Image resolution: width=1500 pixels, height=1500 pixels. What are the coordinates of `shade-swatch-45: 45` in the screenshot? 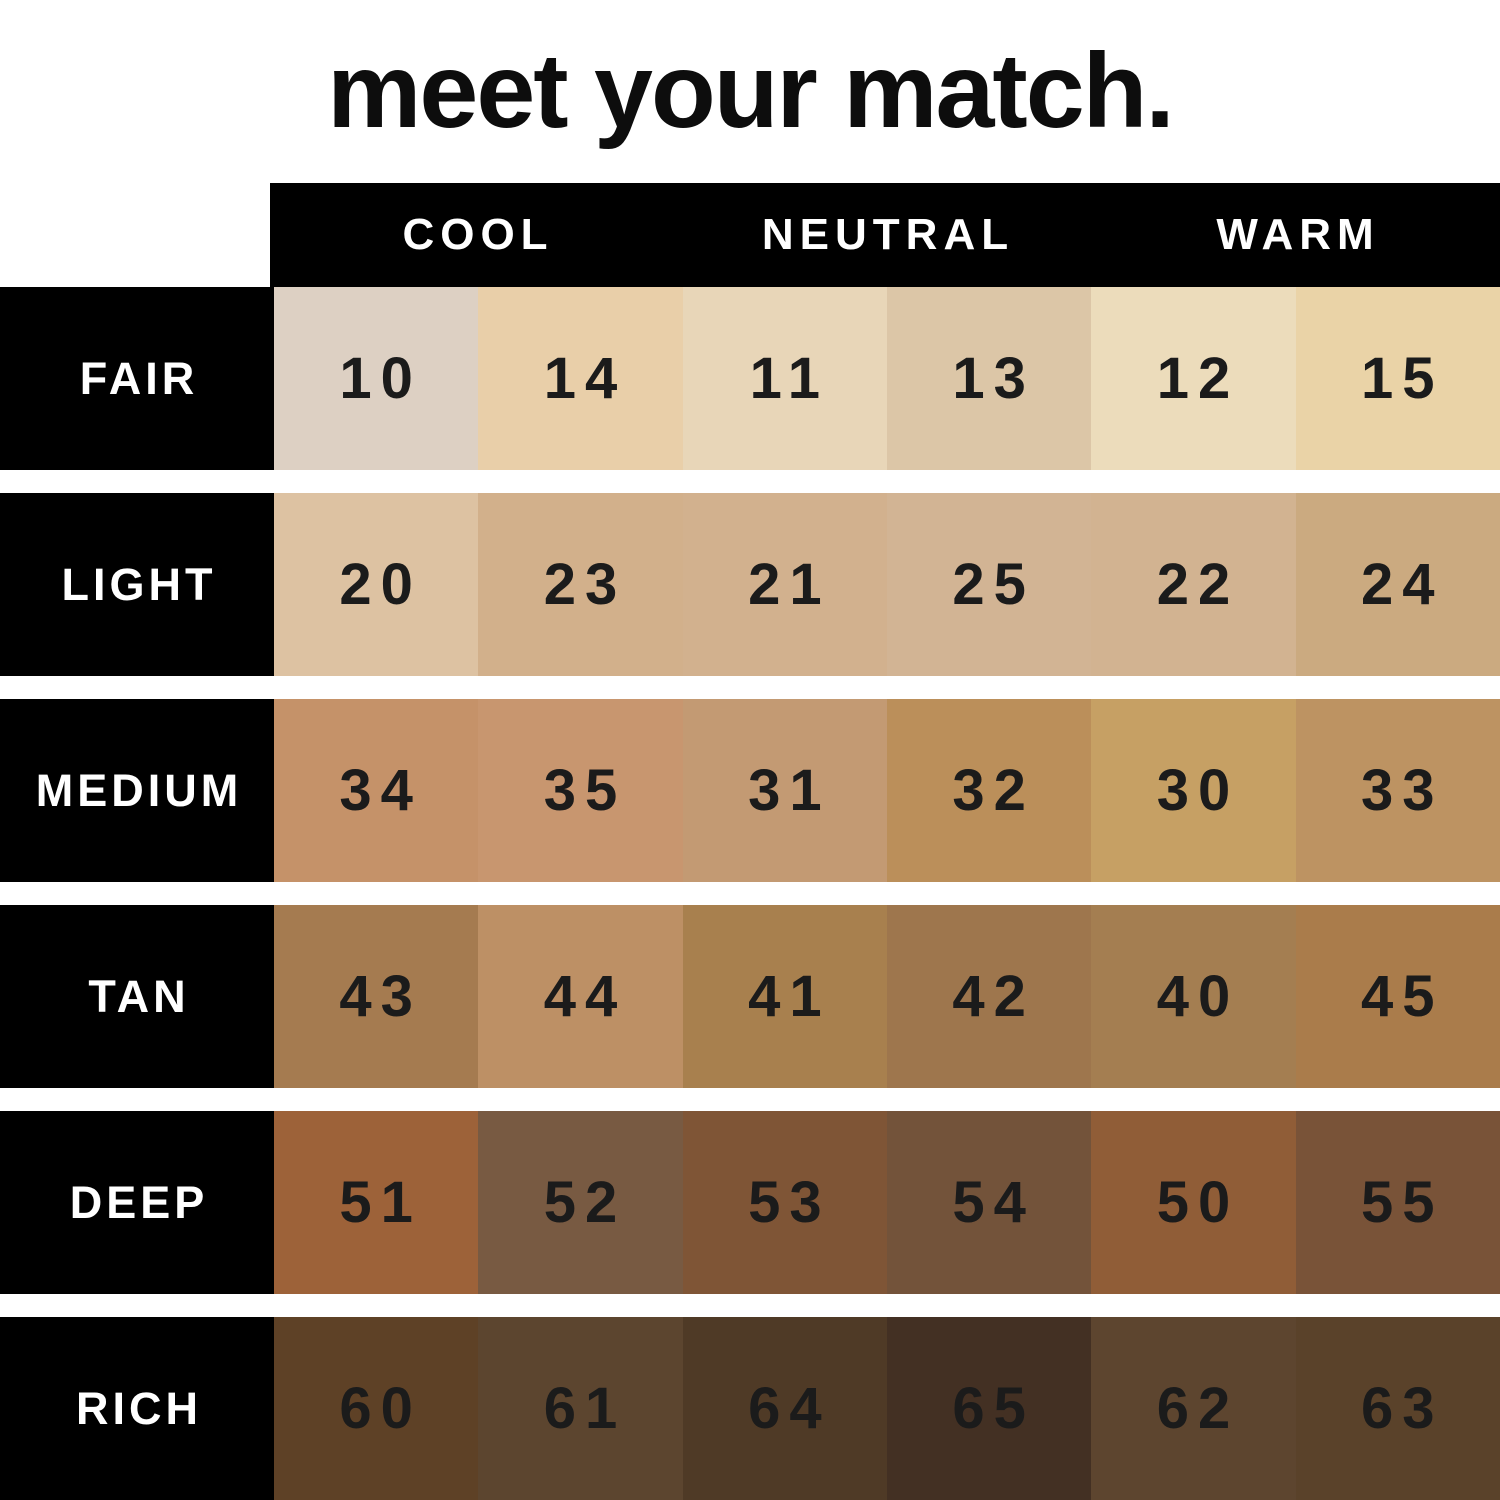 It's located at (1397, 996).